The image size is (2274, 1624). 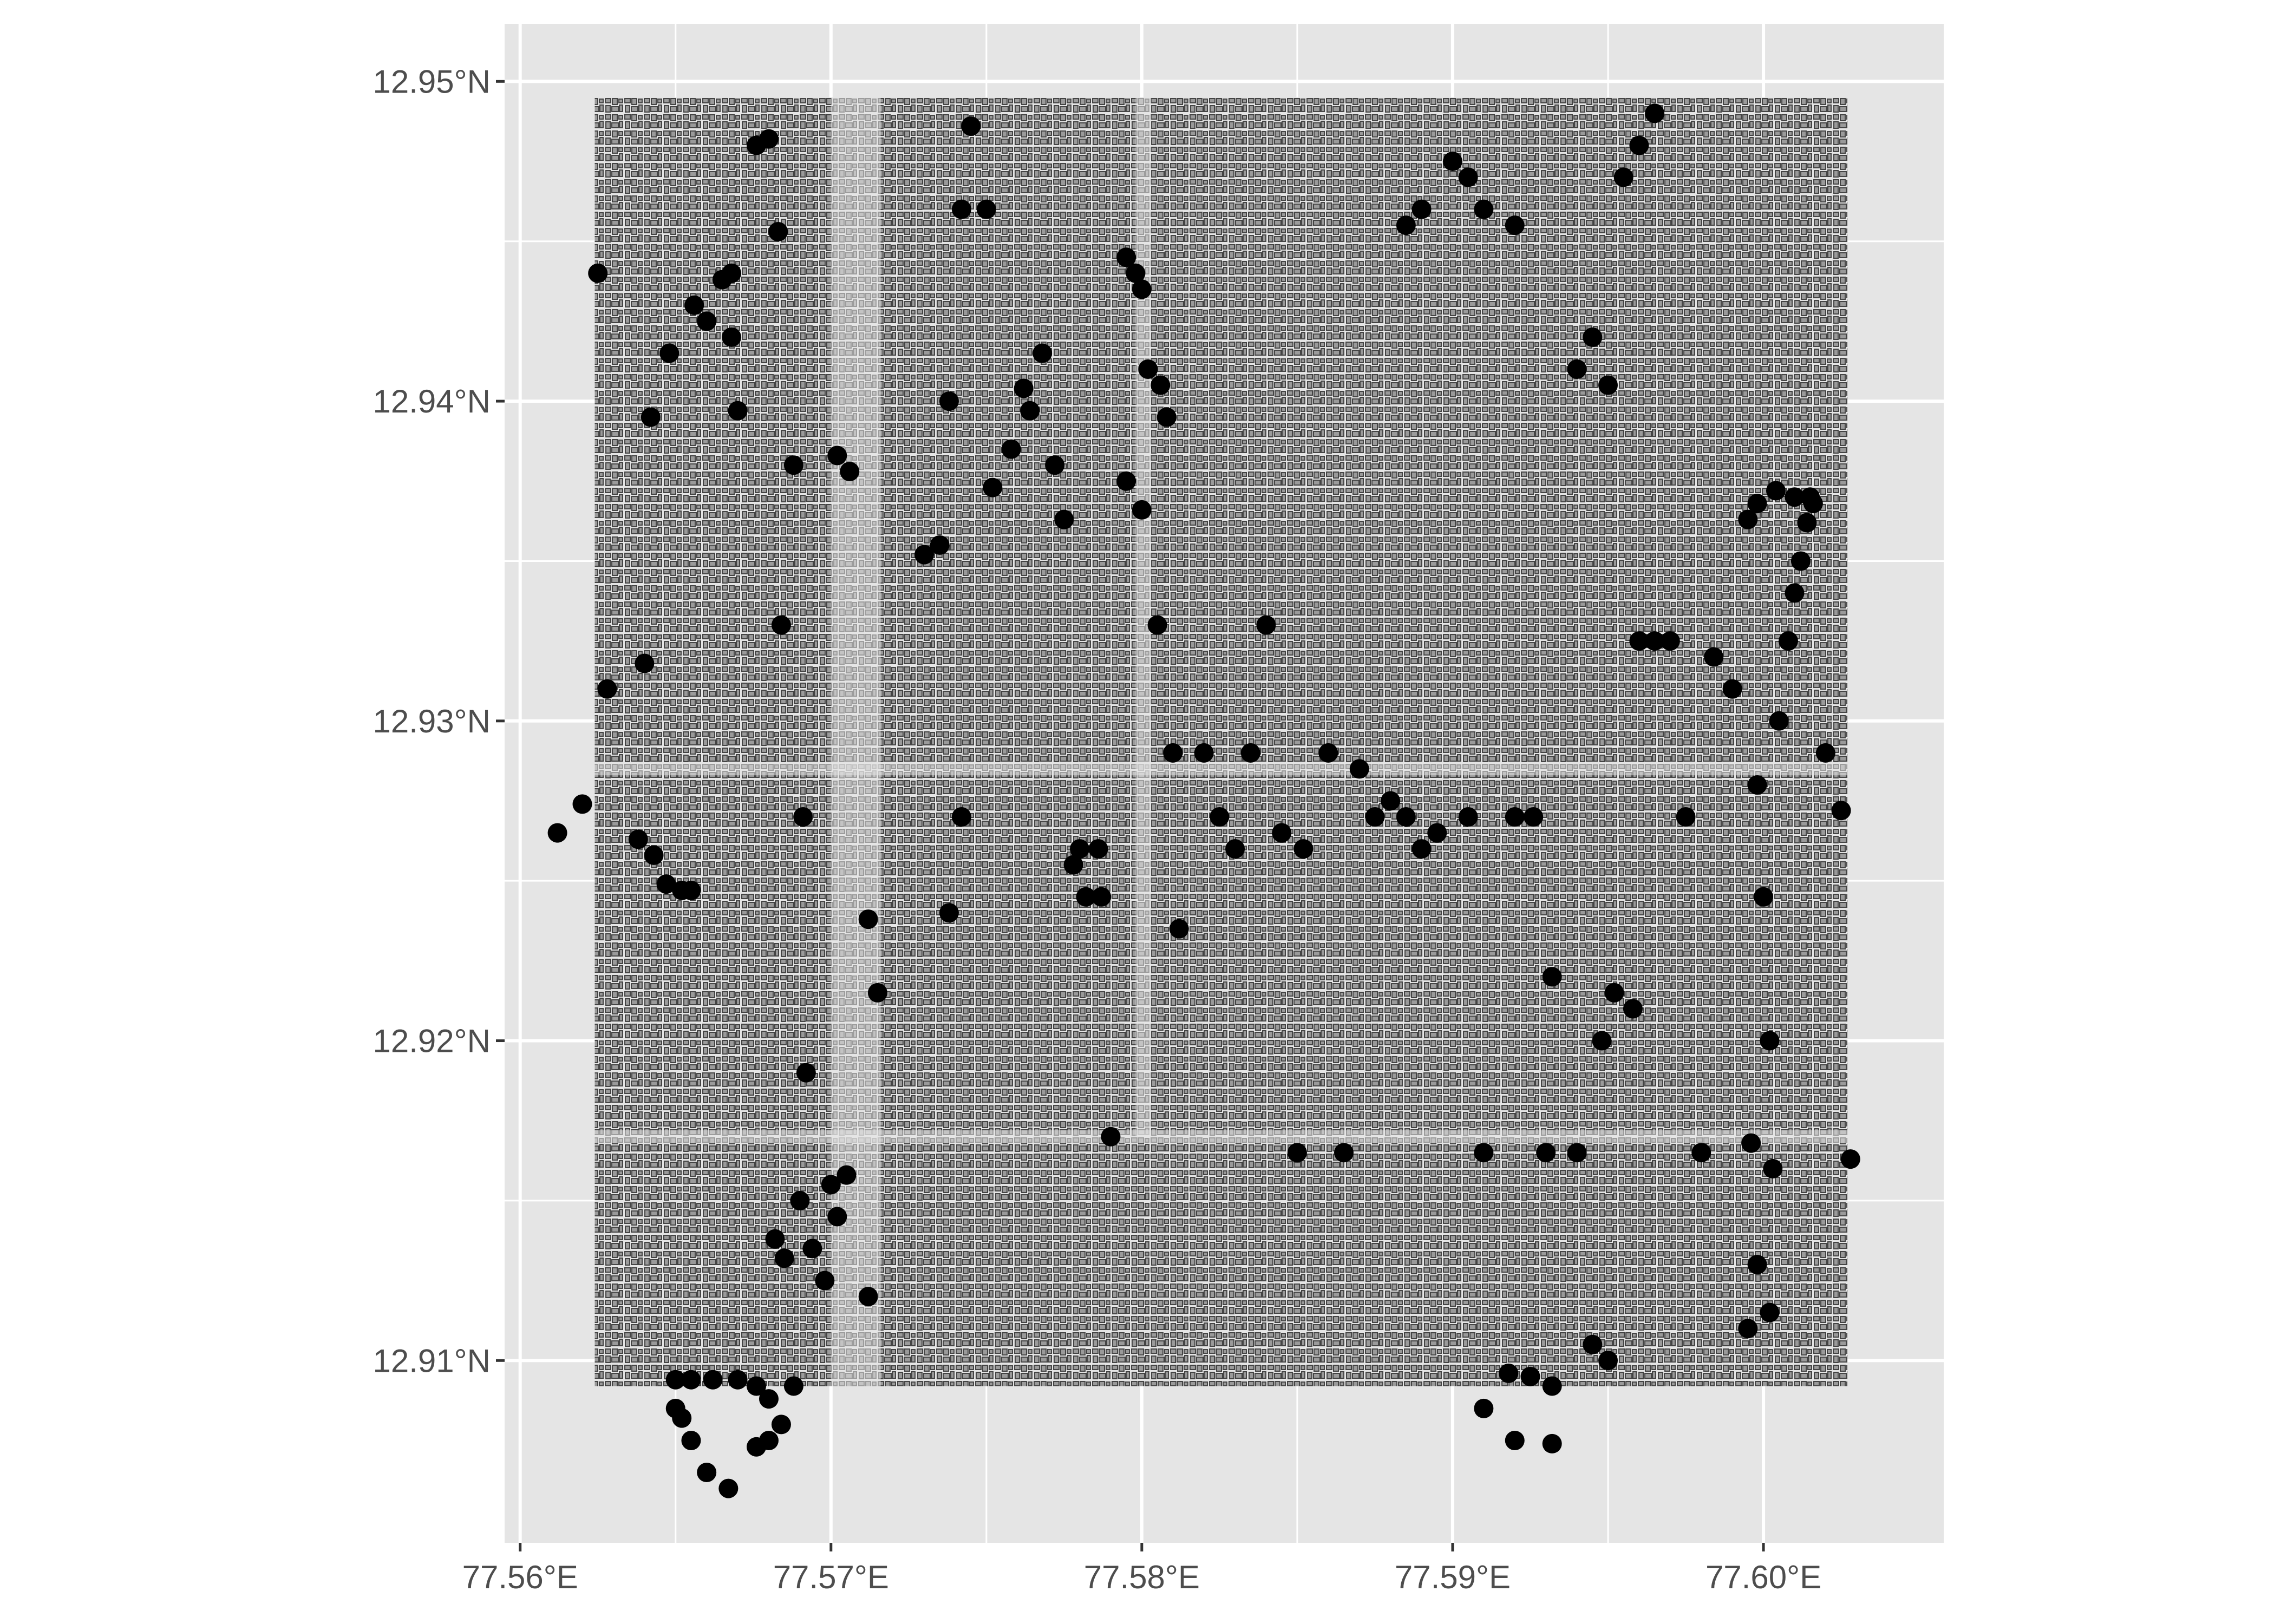 What do you see at coordinates (432, 81) in the screenshot?
I see `y-tick-label: 12.95°N` at bounding box center [432, 81].